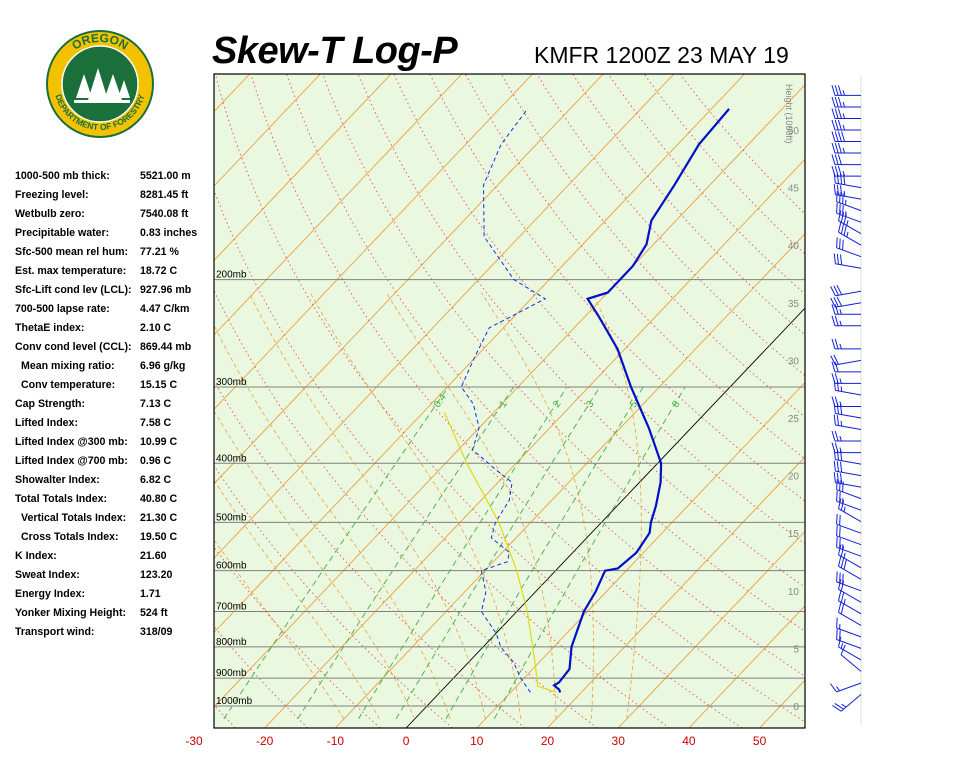 Image resolution: width=960 pixels, height=768 pixels. I want to click on pressure-label: 500mb, so click(231, 517).